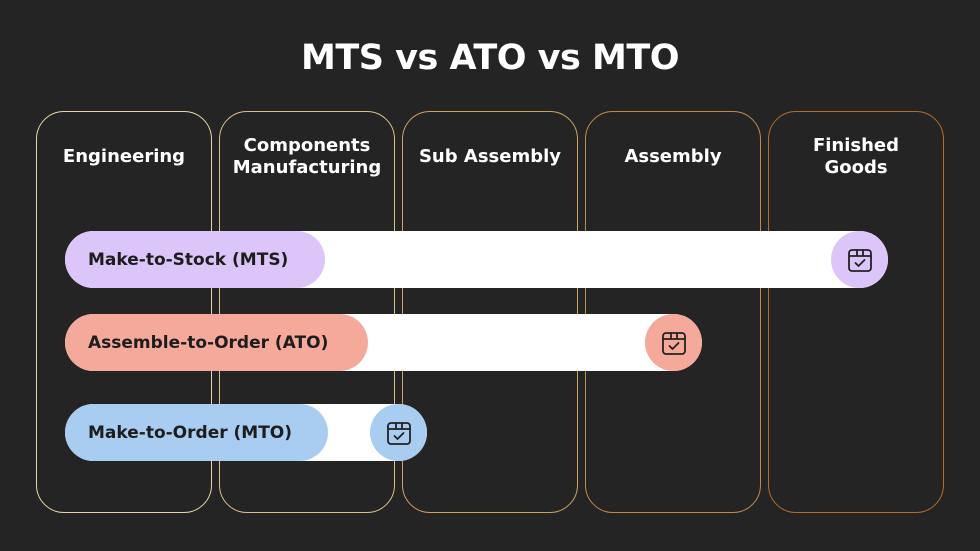 The image size is (980, 551). Describe the element at coordinates (307, 312) in the screenshot. I see `stage-column: Components Manufacturing` at that location.